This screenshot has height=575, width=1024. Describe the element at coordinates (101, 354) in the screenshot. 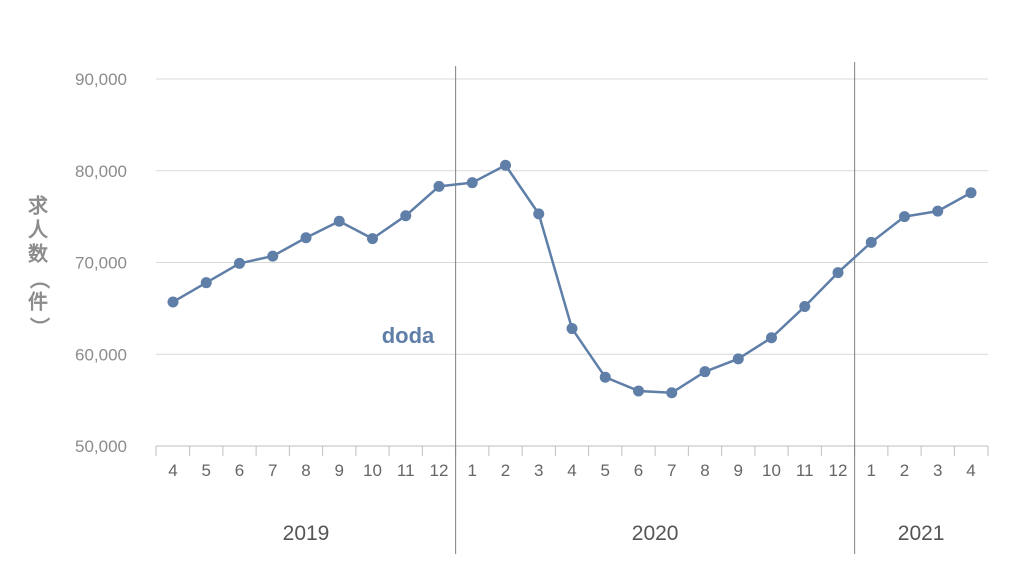

I see `y-tick-label: 60,000` at that location.